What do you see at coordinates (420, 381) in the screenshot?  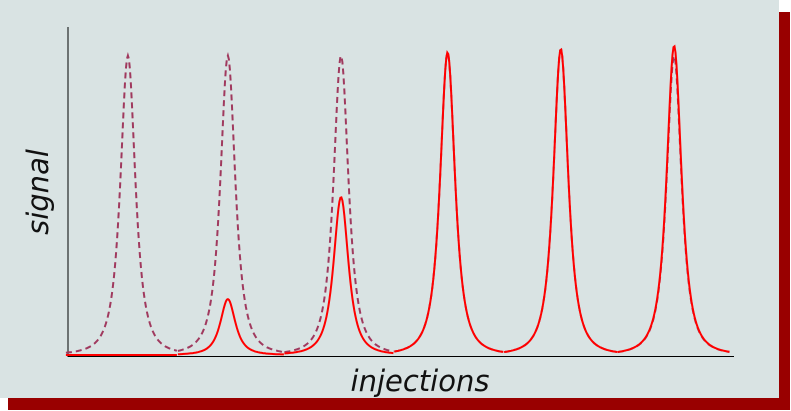 I see `x-axis-label: injections` at bounding box center [420, 381].